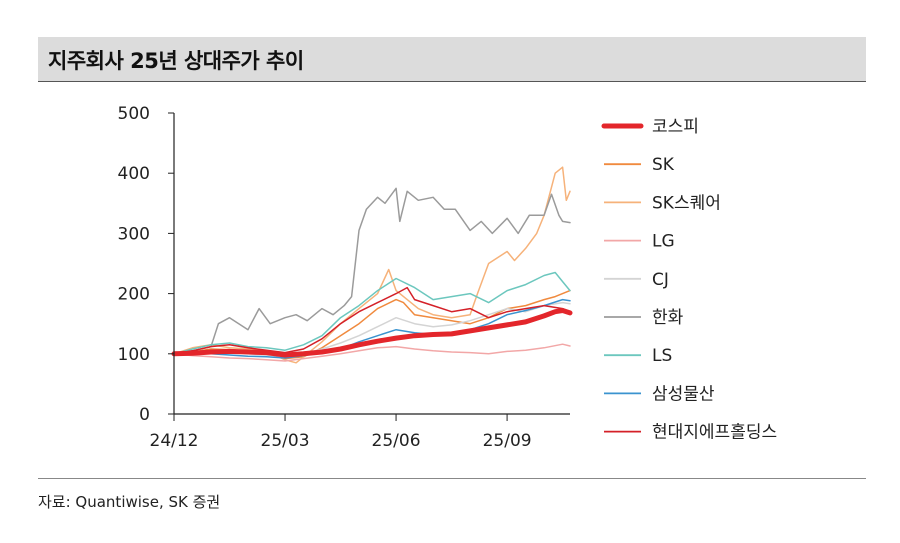 The width and height of the screenshot is (900, 543). I want to click on title-bar: 지주회사 25년 상대주가 추이, so click(452, 59).